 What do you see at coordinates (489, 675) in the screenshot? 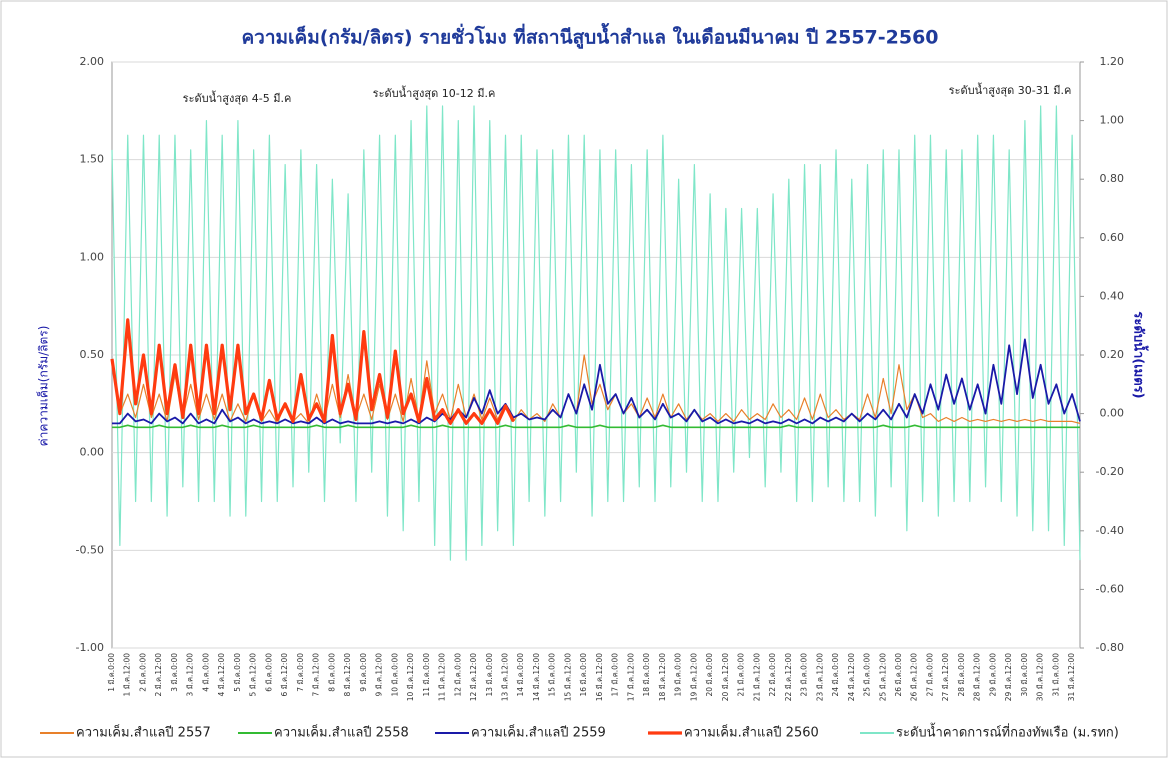
I see `x-tick-label: 13 มี.ค.0:00` at bounding box center [489, 675].